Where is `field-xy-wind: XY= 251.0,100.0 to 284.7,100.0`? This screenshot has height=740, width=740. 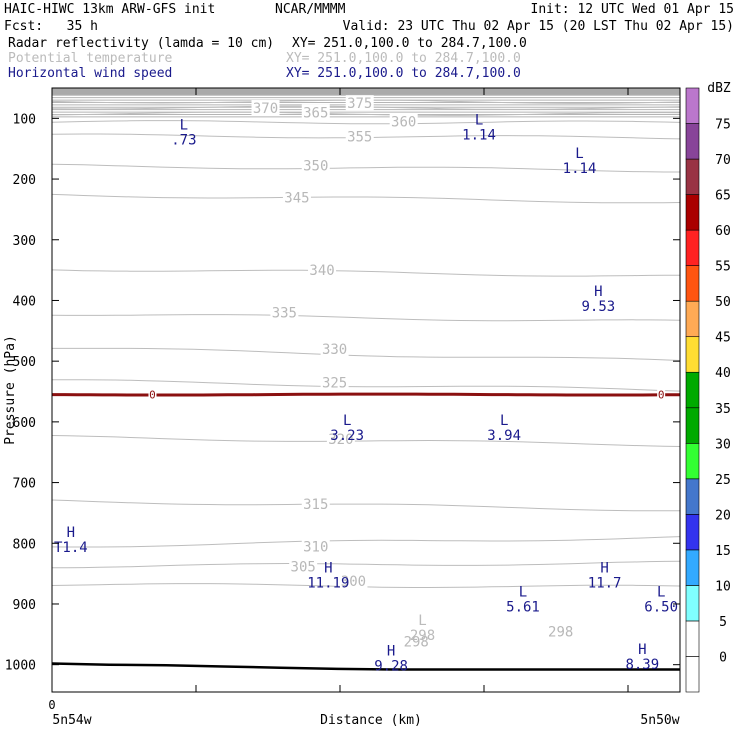 field-xy-wind: XY= 251.0,100.0 to 284.7,100.0 is located at coordinates (403, 73).